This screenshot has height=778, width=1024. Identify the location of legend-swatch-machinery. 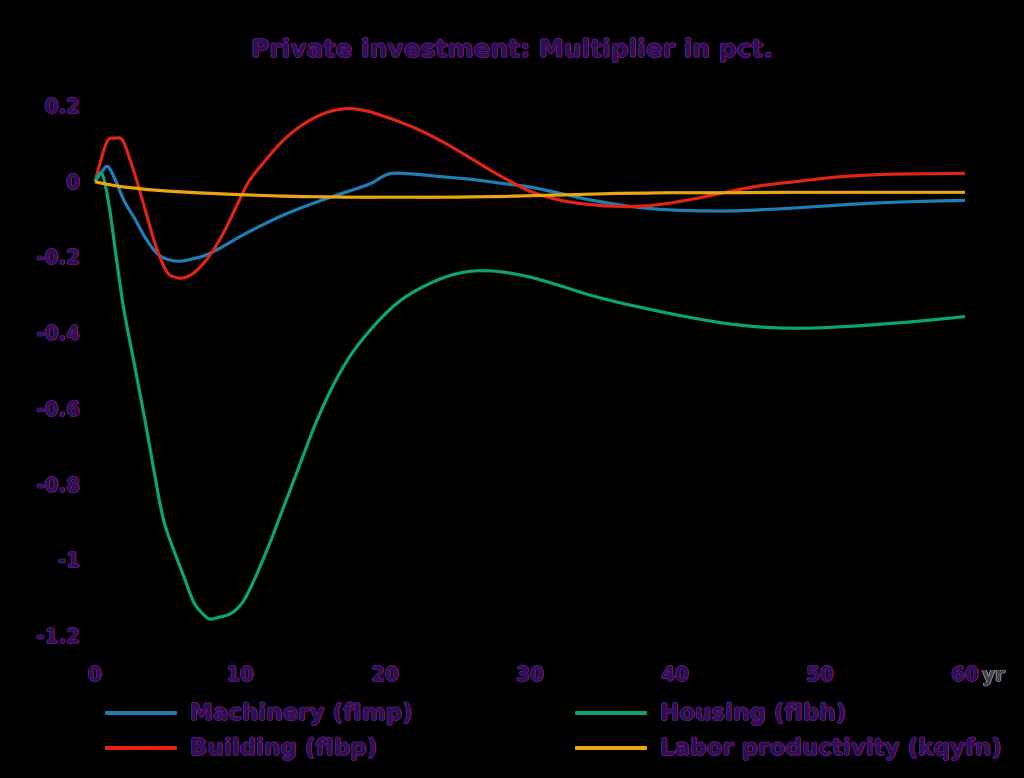
(141, 713).